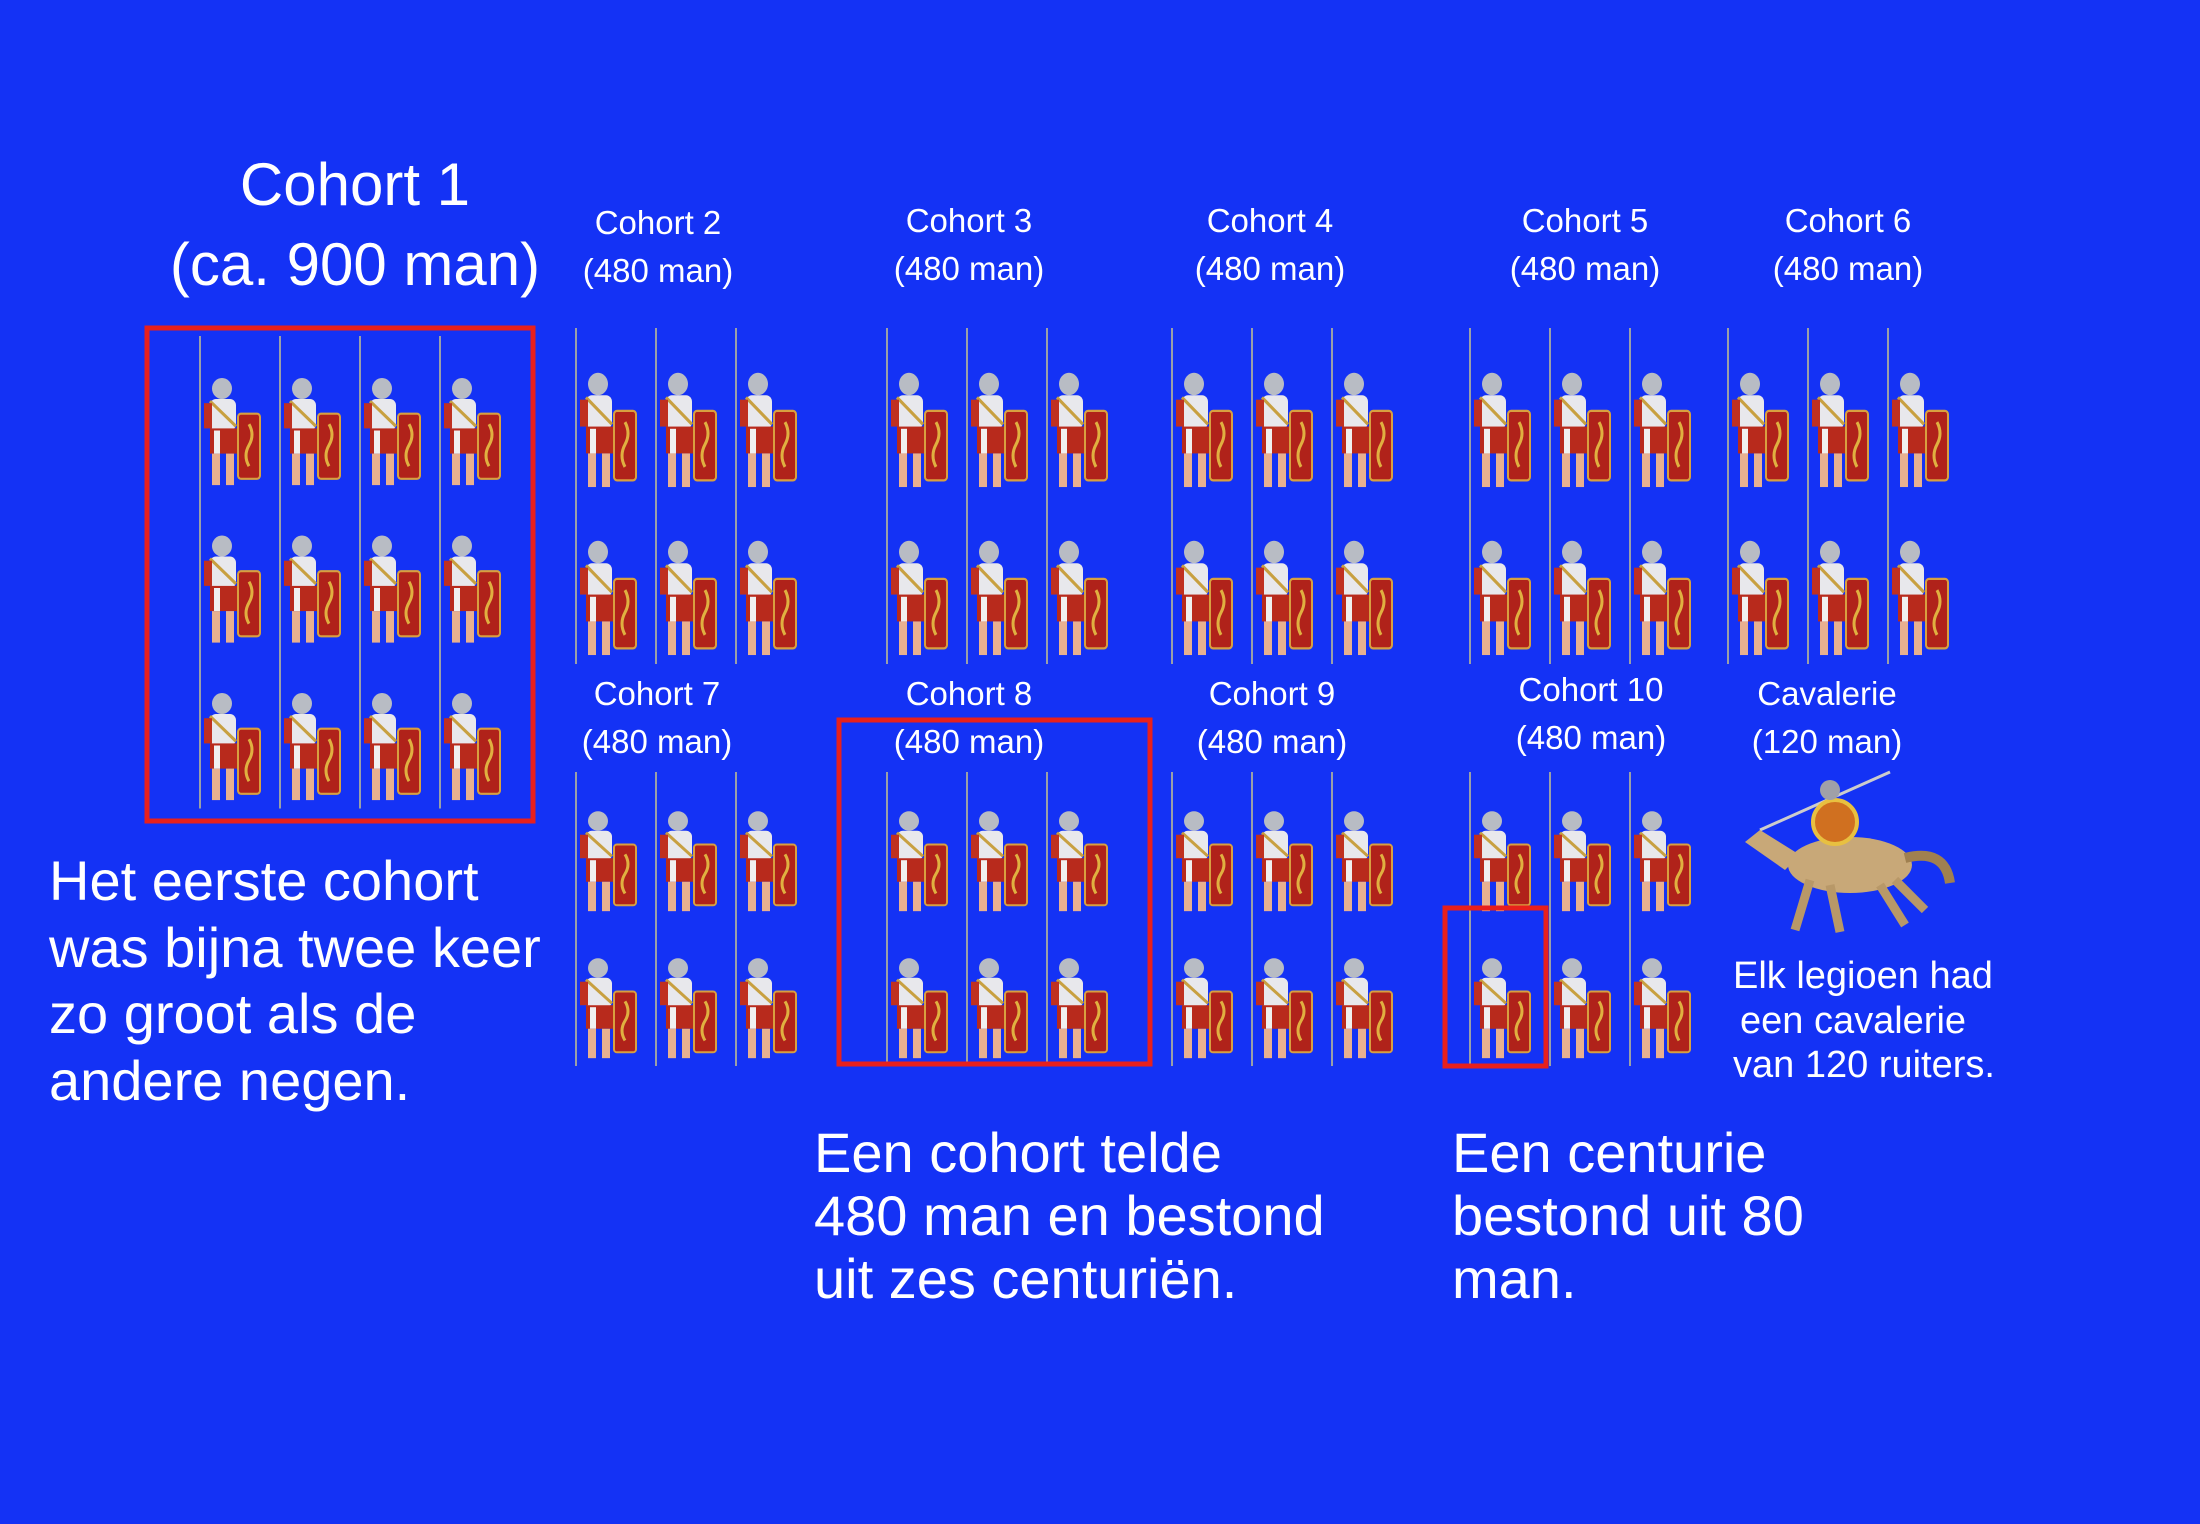 Image resolution: width=2200 pixels, height=1524 pixels. Describe the element at coordinates (1628, 1215) in the screenshot. I see `note-line: bestond uit 80` at that location.